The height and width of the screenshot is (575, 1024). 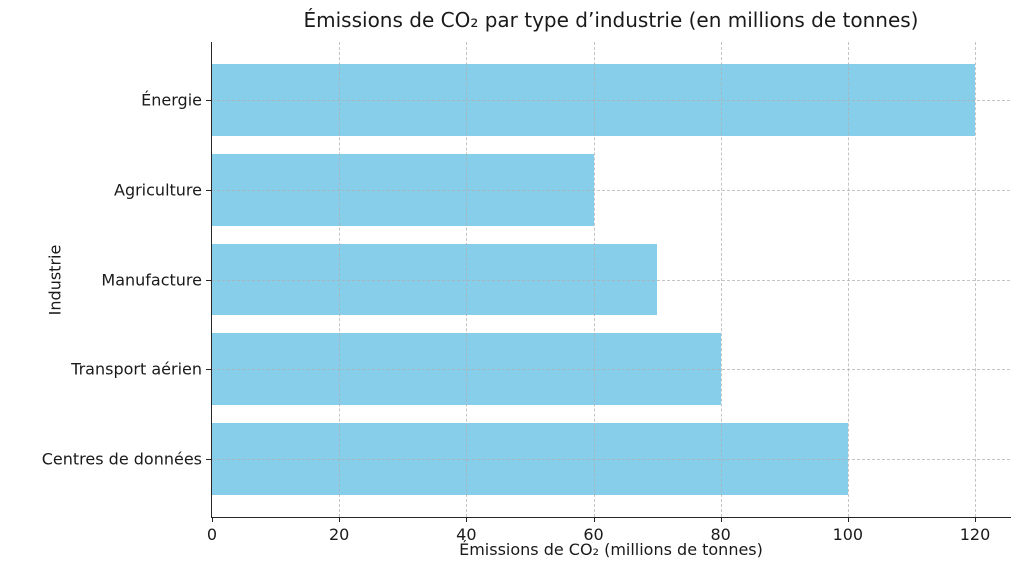 I want to click on y-tick-label: Manufacture, so click(x=151, y=279).